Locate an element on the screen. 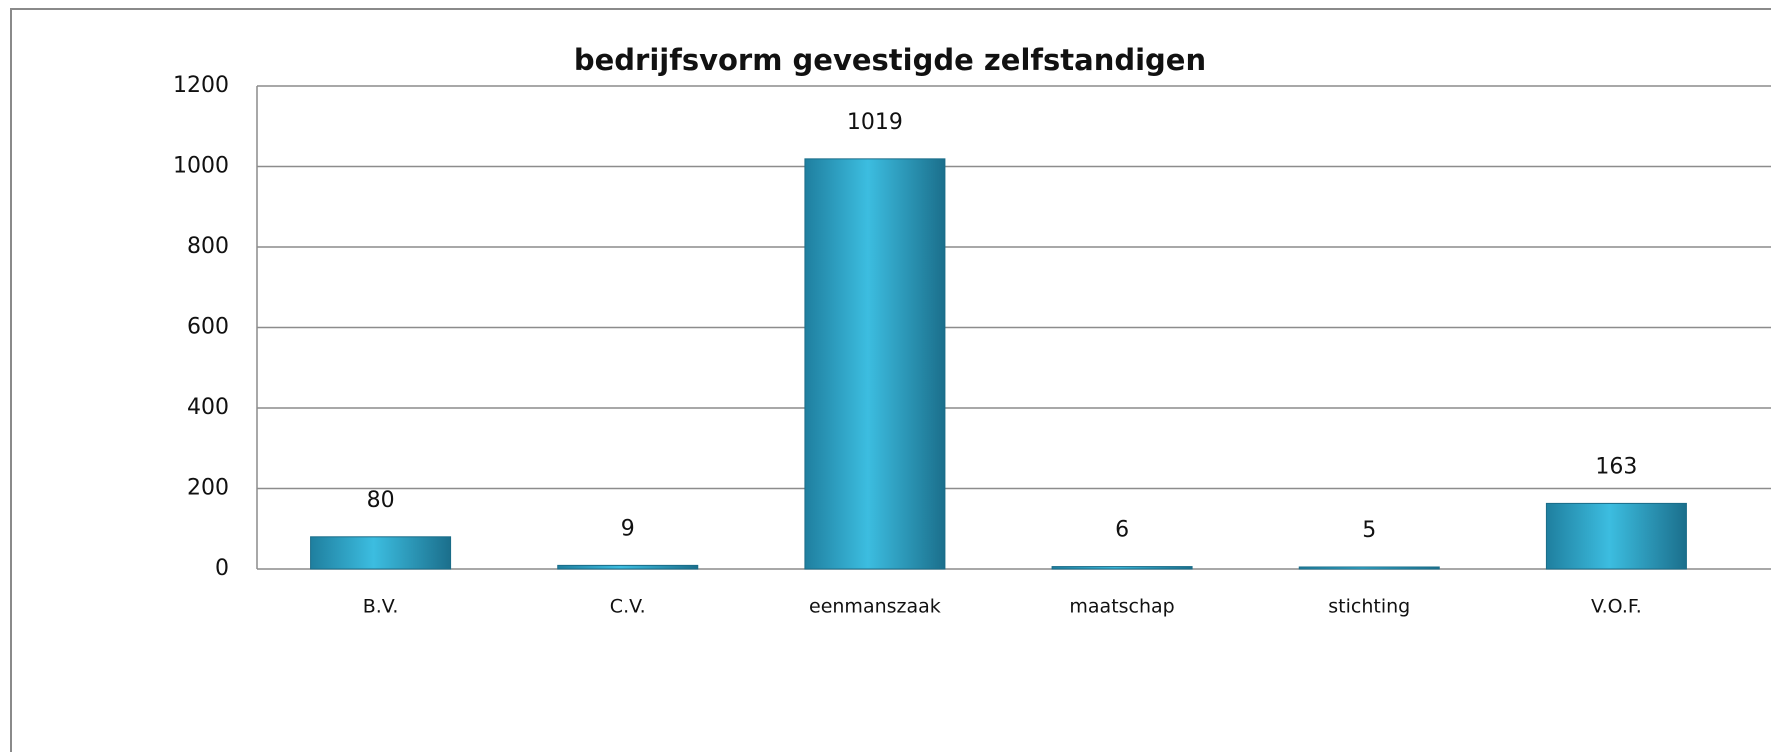 This screenshot has width=1771, height=752. x-tick-label: eenmanszaak is located at coordinates (875, 607).